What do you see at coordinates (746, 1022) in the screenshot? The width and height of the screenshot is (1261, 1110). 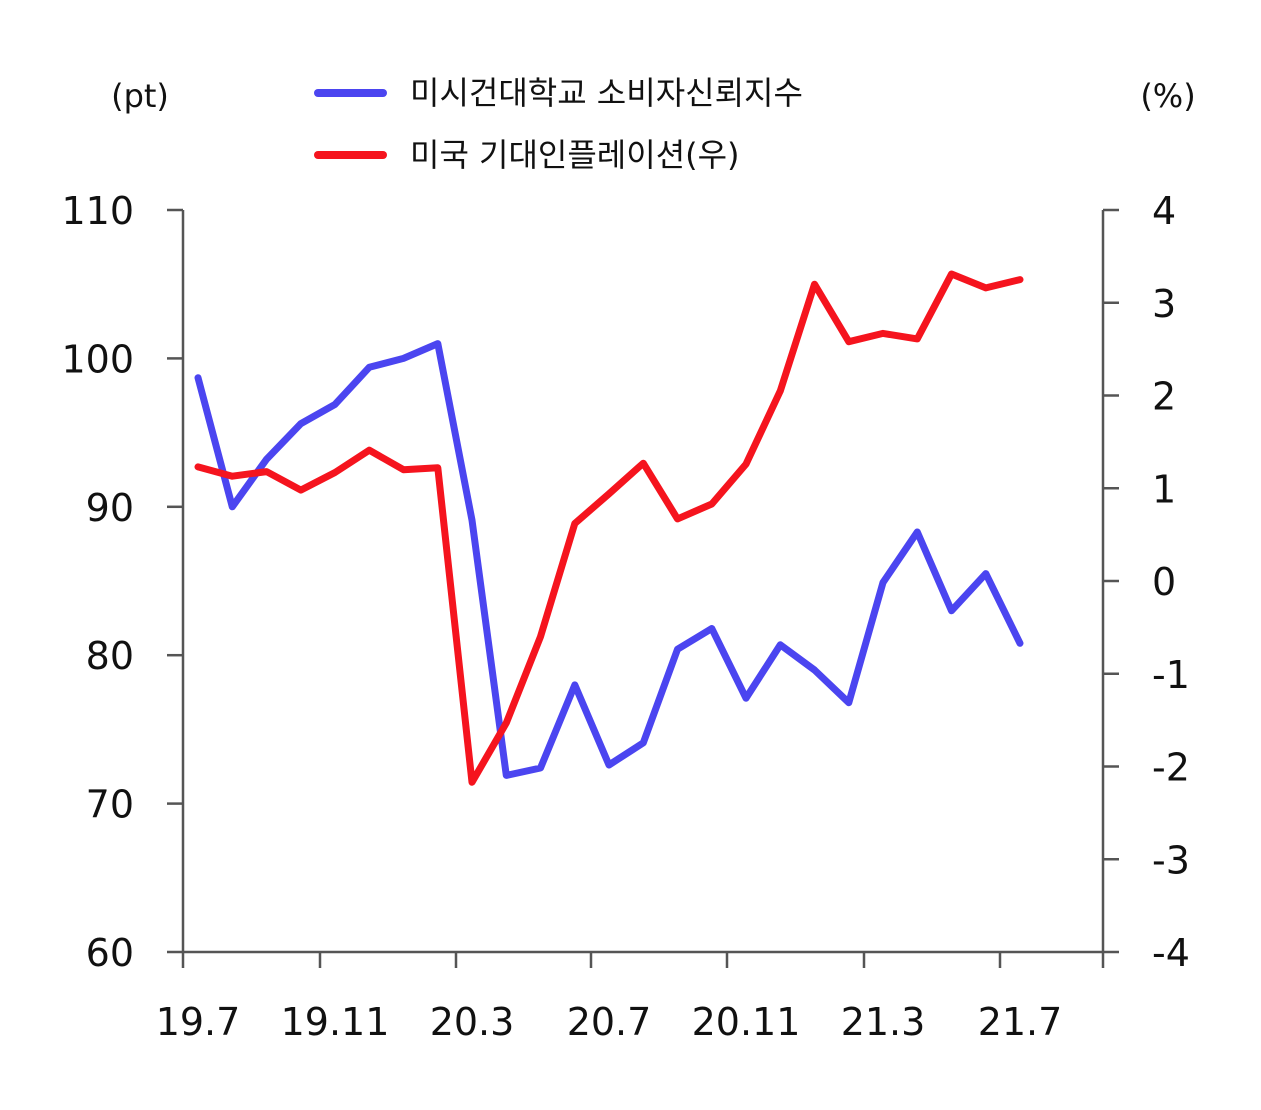 I see `x-axis-tick-label: 20.11` at bounding box center [746, 1022].